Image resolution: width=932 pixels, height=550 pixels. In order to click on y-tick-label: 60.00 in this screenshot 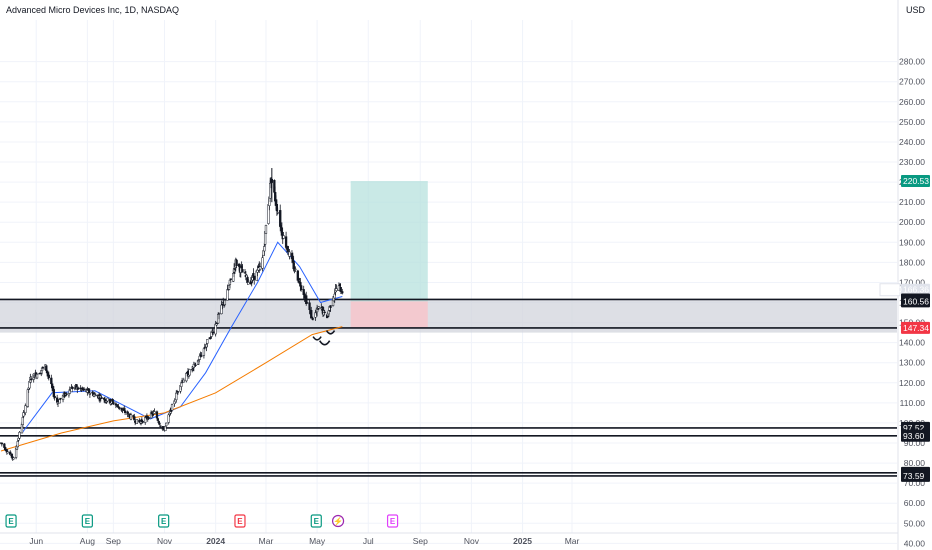, I will do `click(915, 503)`.